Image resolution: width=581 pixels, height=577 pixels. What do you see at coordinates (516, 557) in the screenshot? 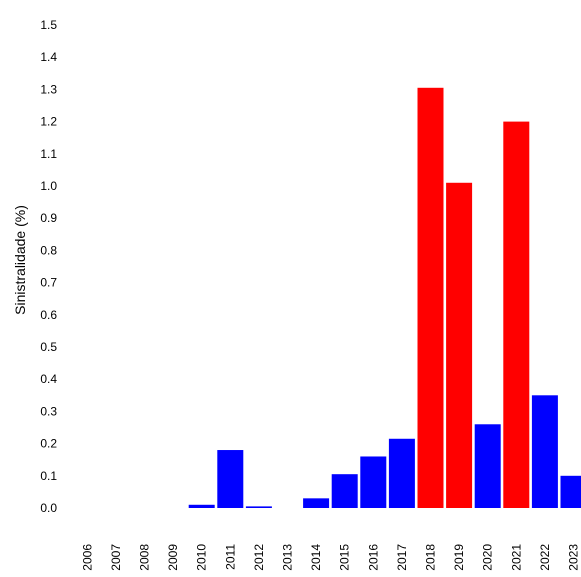
I see `x-tick-label: 2021` at bounding box center [516, 557].